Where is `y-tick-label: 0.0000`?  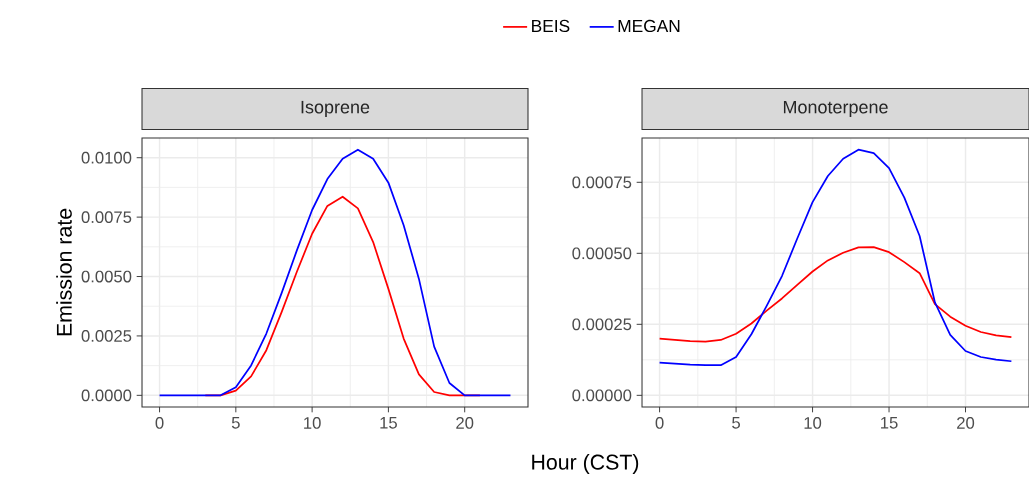 y-tick-label: 0.0000 is located at coordinates (106, 395).